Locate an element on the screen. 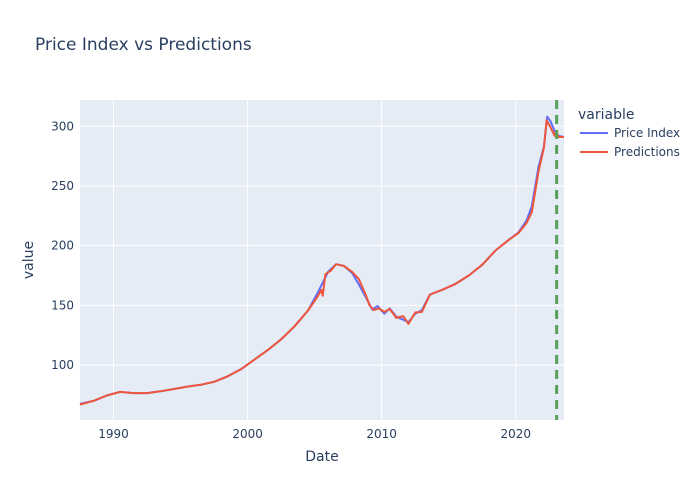 The width and height of the screenshot is (700, 500). legend-label-price-index: Price Index is located at coordinates (647, 133).